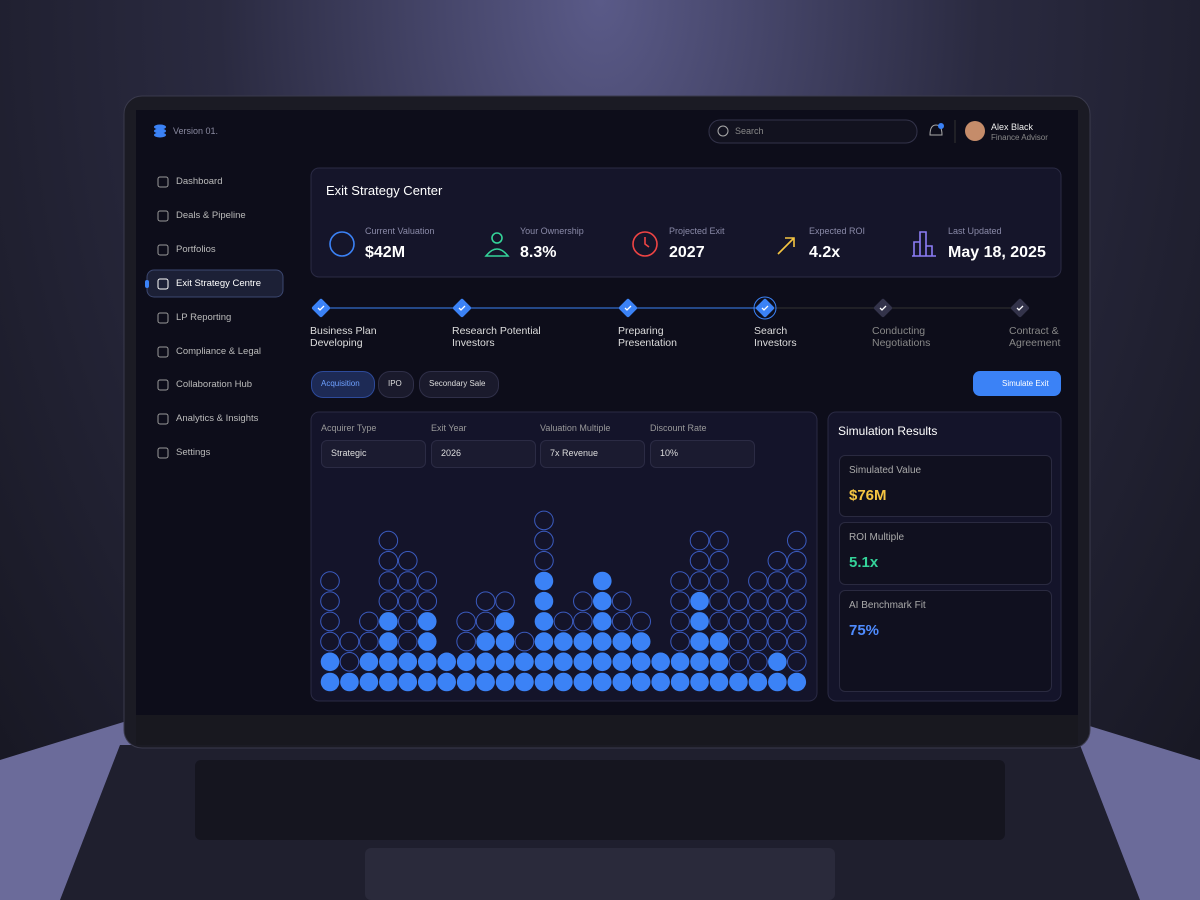 This screenshot has height=900, width=1200. What do you see at coordinates (385, 252) in the screenshot?
I see `stat-value: $42M` at bounding box center [385, 252].